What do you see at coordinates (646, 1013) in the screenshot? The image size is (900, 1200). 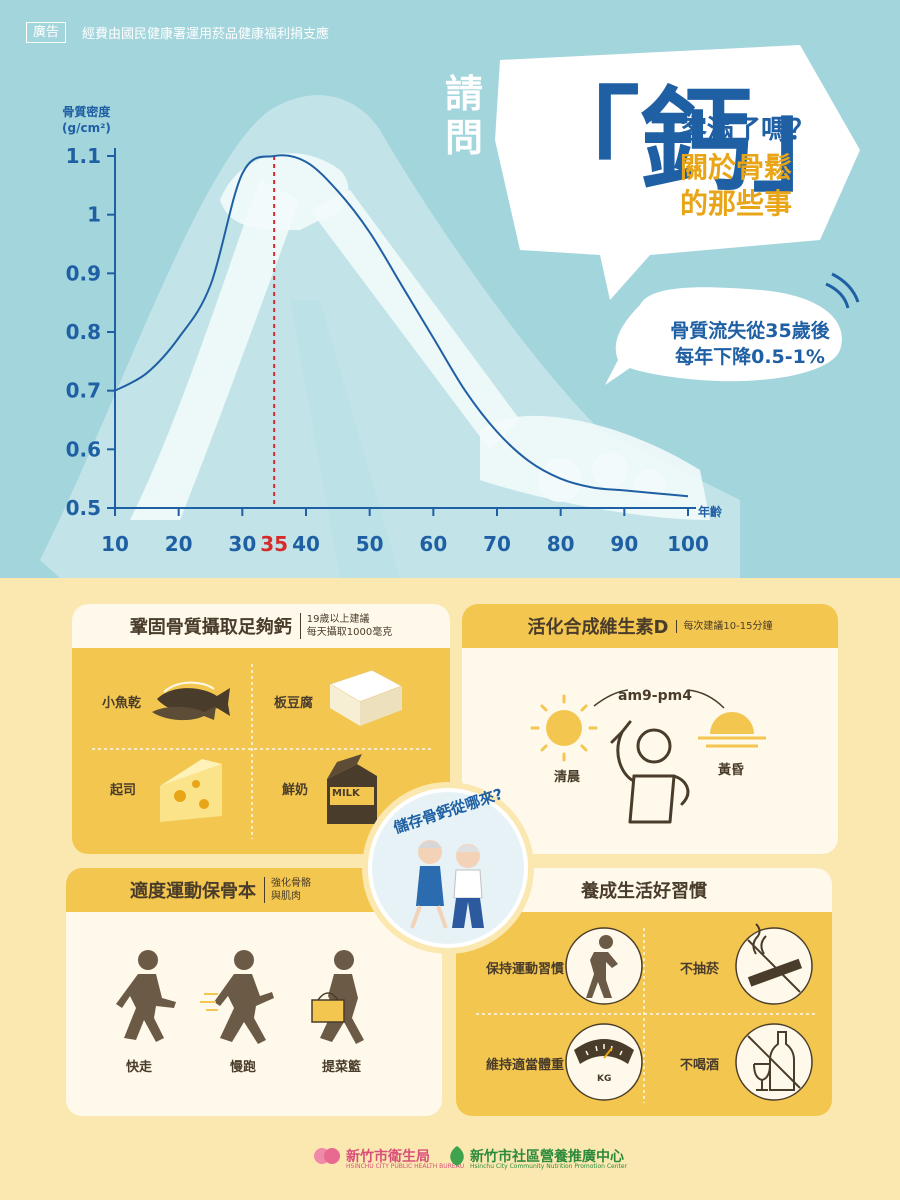 I see `habits-illustrations` at bounding box center [646, 1013].